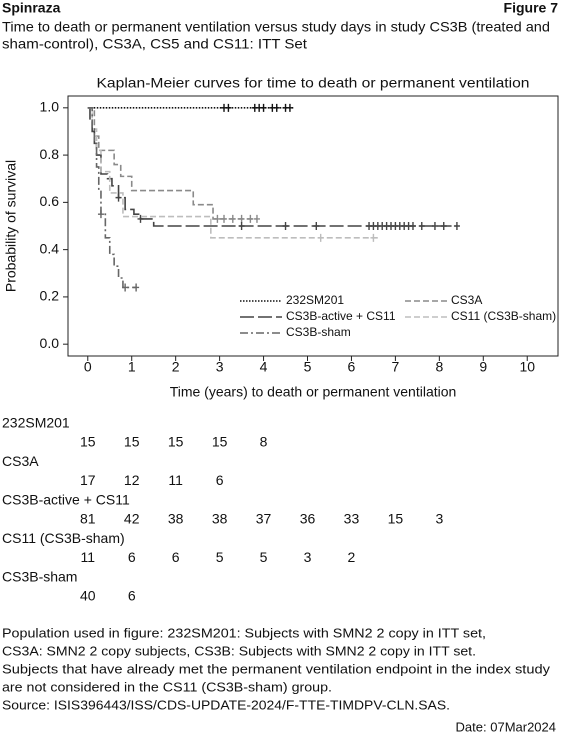 The image size is (562, 738). I want to click on y-tick-label: 0.0, so click(50, 343).